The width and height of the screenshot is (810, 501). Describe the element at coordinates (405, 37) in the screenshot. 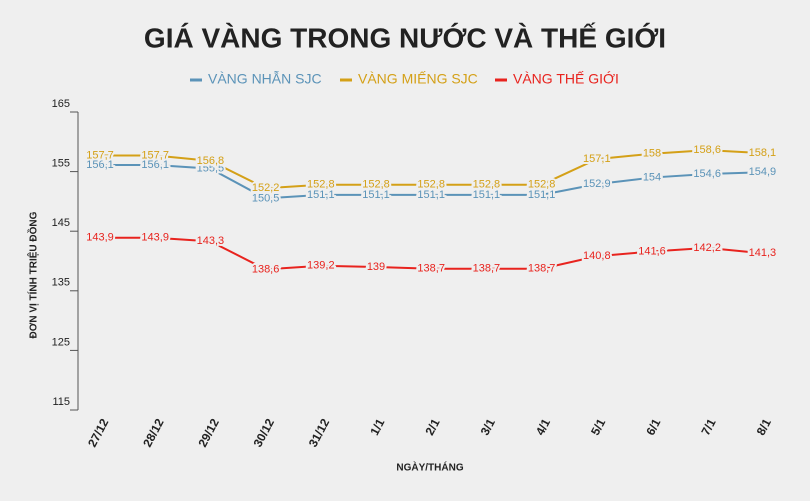

I see `chart-title: GIÁ VÀNG TRONG NƯỚC VÀ THẾ GIỚI` at that location.